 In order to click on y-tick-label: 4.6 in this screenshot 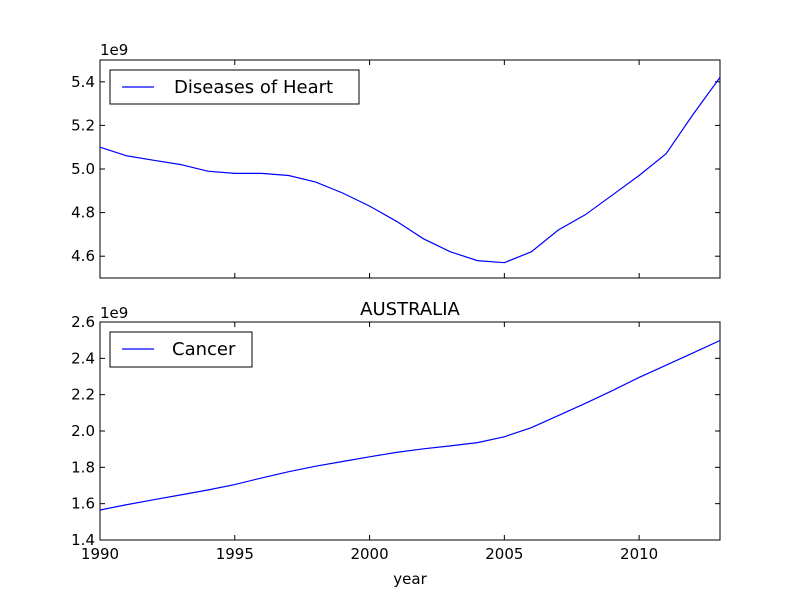, I will do `click(83, 256)`.